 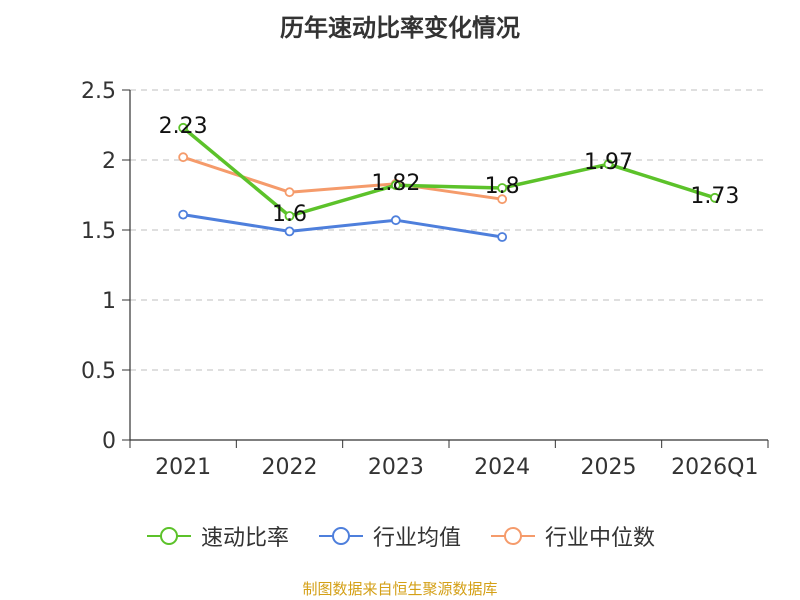 I want to click on x-tick-label: 2023, so click(x=396, y=467).